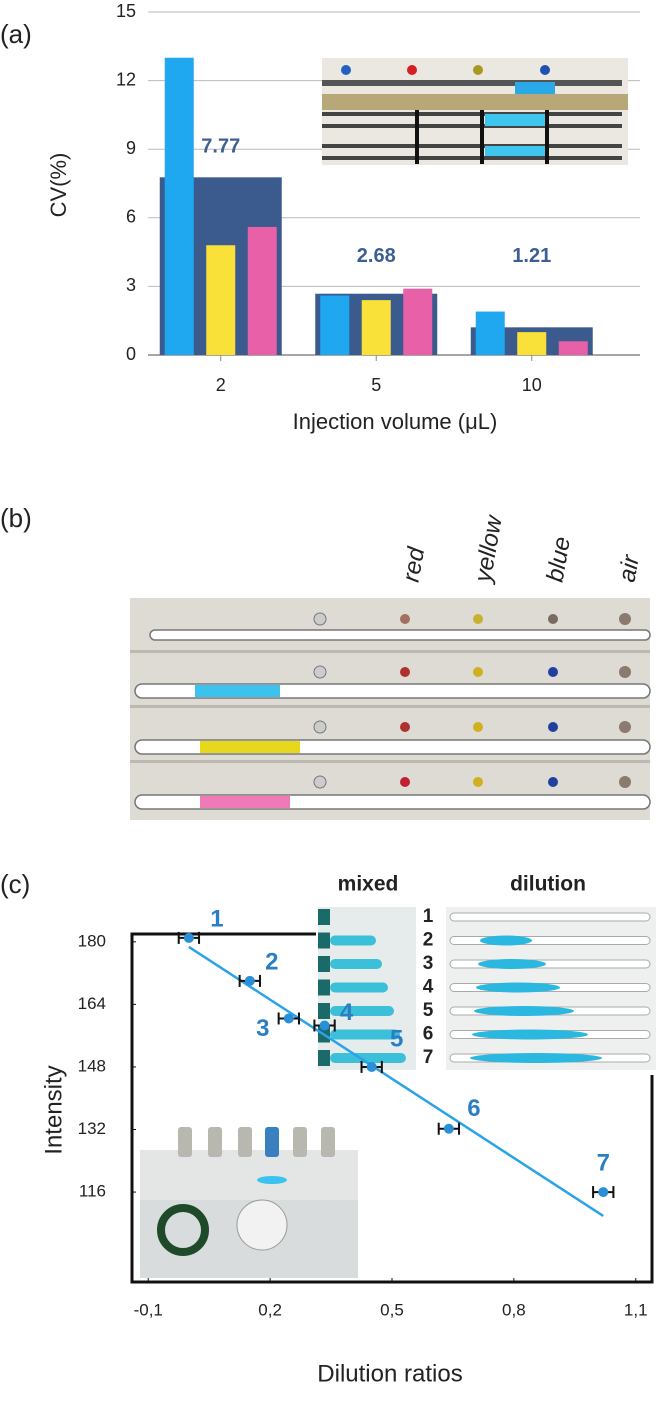 The height and width of the screenshot is (1403, 662). What do you see at coordinates (376, 256) in the screenshot?
I see `value-label: 2.68` at bounding box center [376, 256].